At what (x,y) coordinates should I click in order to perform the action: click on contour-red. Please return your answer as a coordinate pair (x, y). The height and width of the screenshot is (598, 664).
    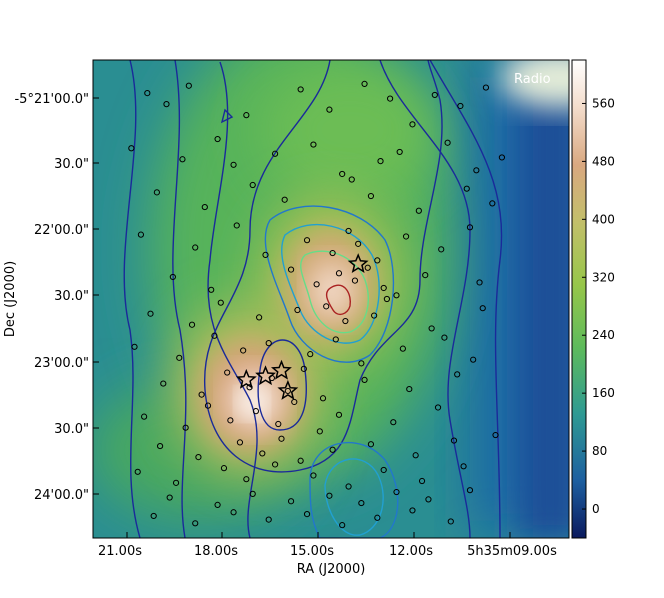
    Looking at the image, I should click on (338, 300).